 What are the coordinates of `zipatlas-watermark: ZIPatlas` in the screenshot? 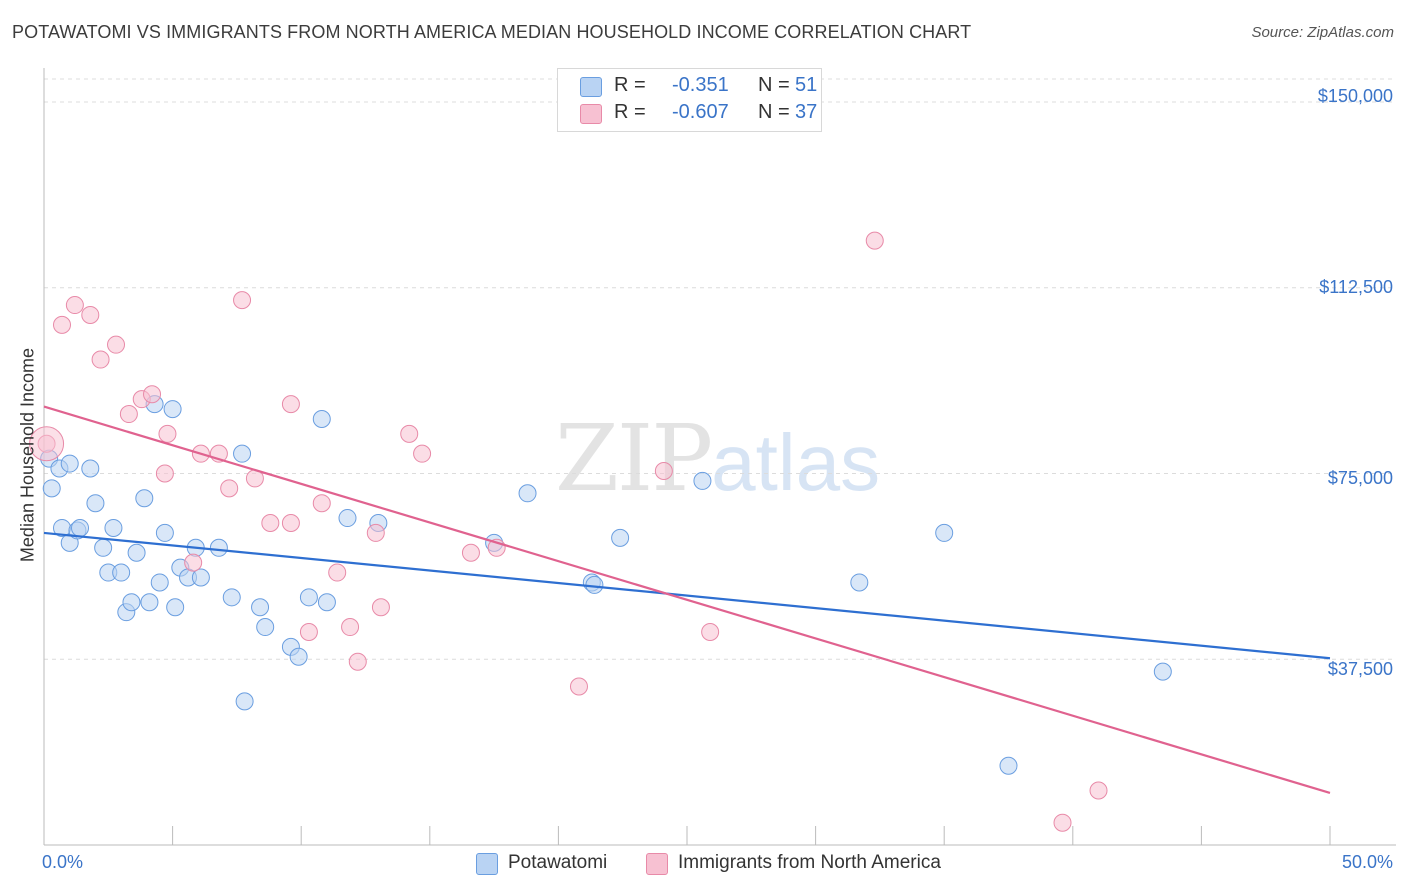 It's located at (717, 458).